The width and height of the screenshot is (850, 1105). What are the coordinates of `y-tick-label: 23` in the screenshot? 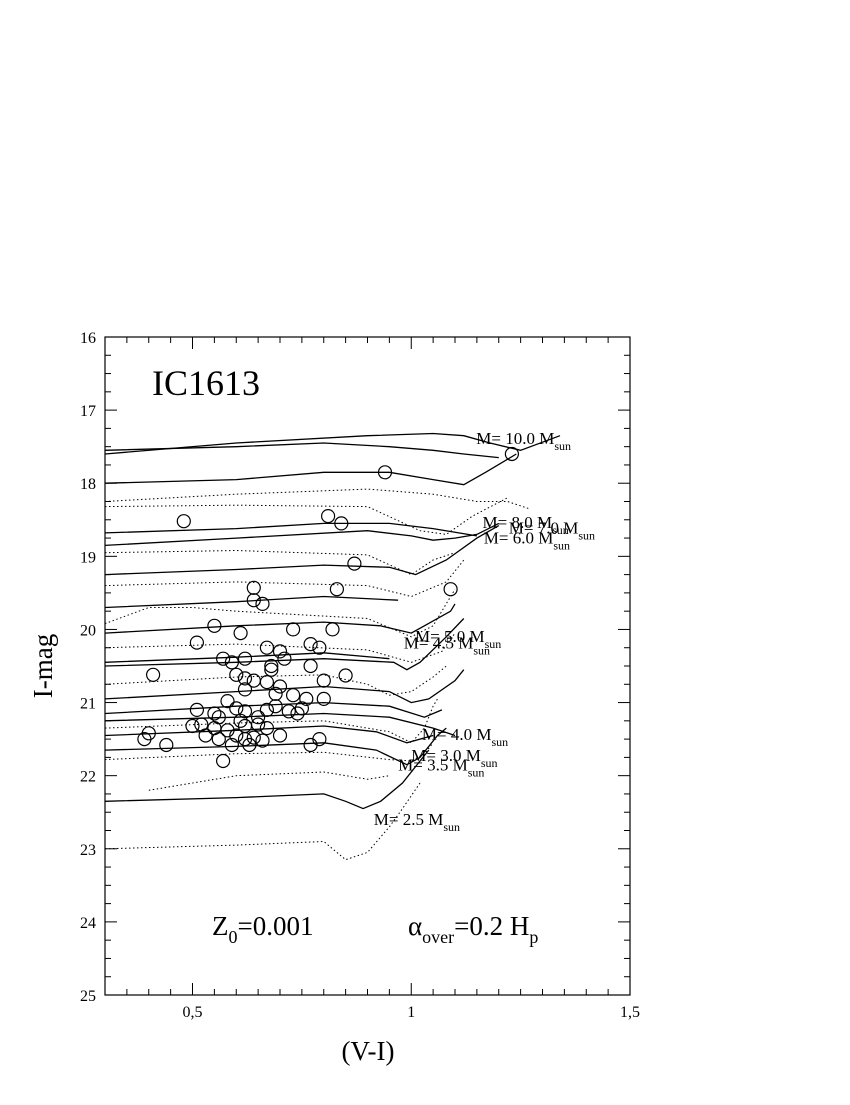 It's located at (88, 850).